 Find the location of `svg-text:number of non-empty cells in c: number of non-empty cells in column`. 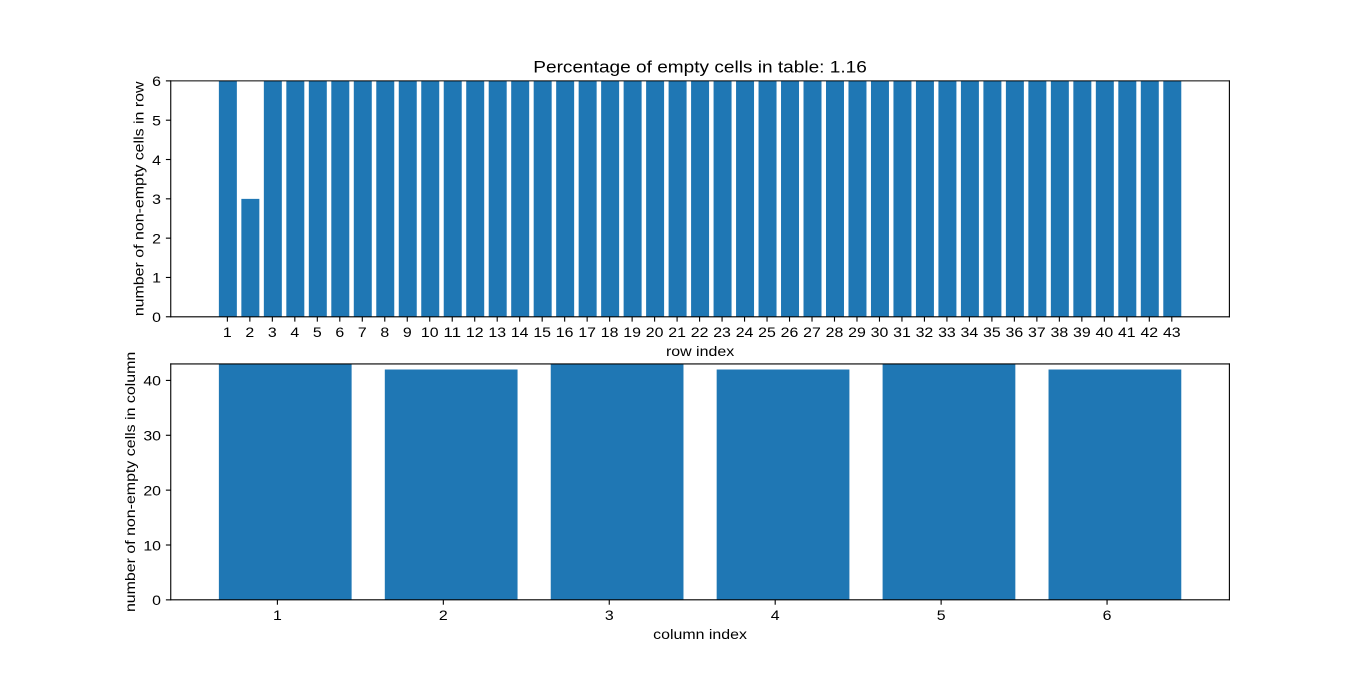

svg-text:number of non-empty cells in c: number of non-empty cells in column is located at coordinates (130, 482).